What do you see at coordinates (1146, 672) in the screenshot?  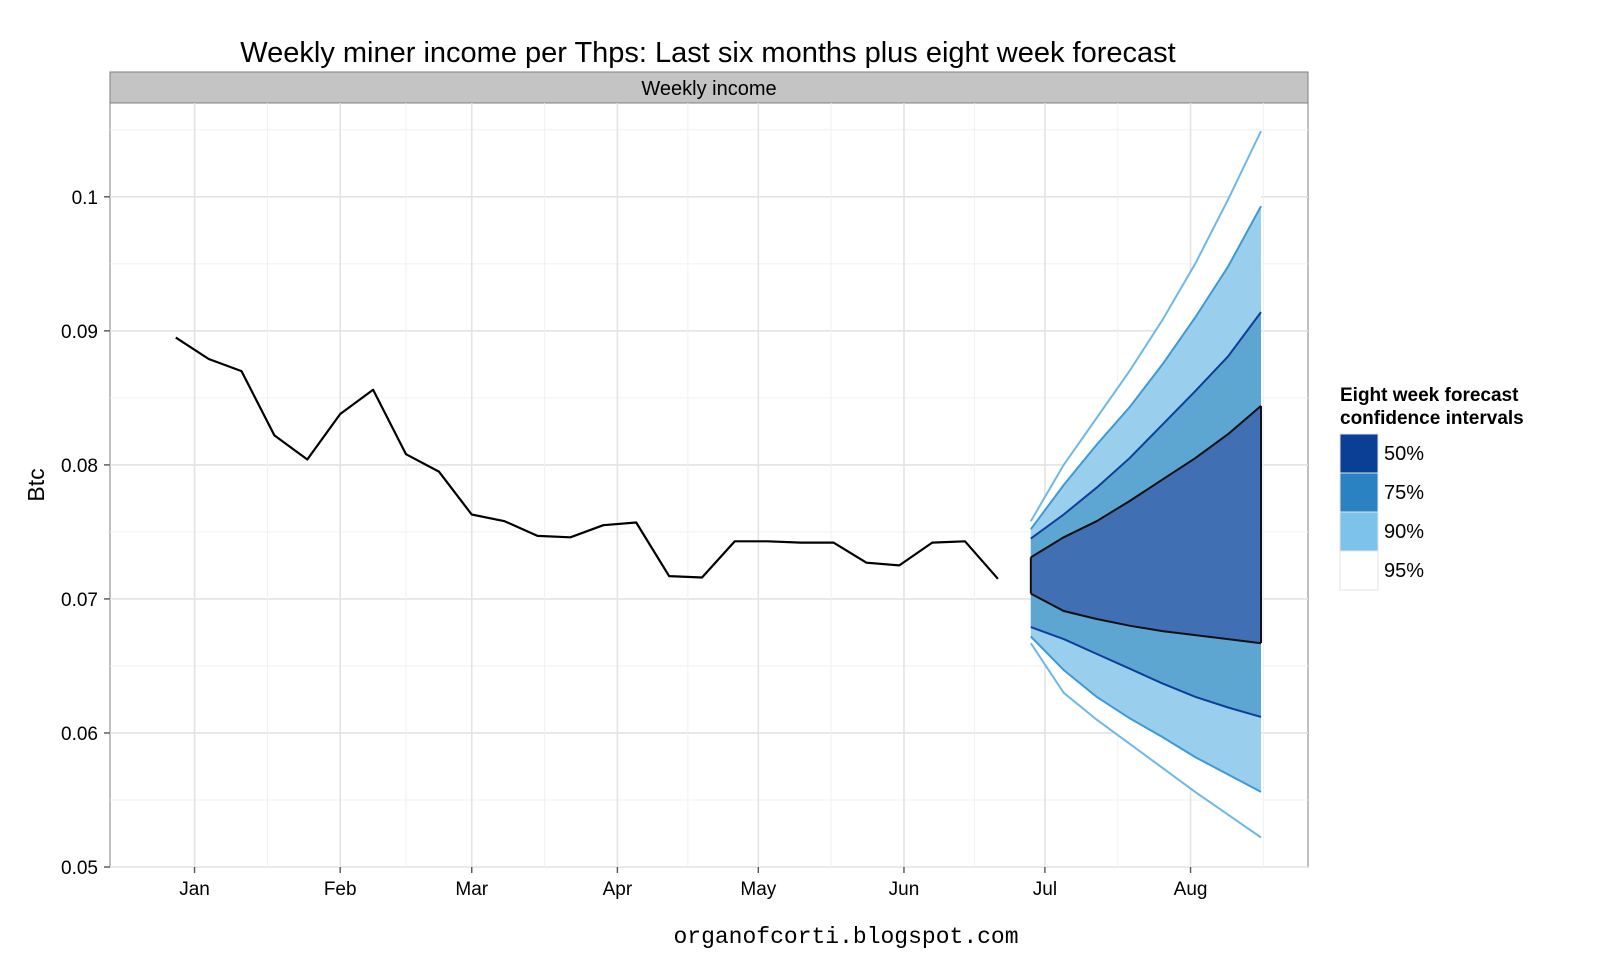 I see `forecast-lower-line-75pct` at bounding box center [1146, 672].